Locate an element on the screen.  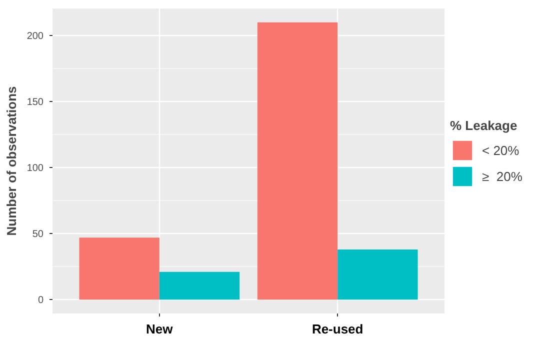
y-tick-label: 50 is located at coordinates (38, 234).